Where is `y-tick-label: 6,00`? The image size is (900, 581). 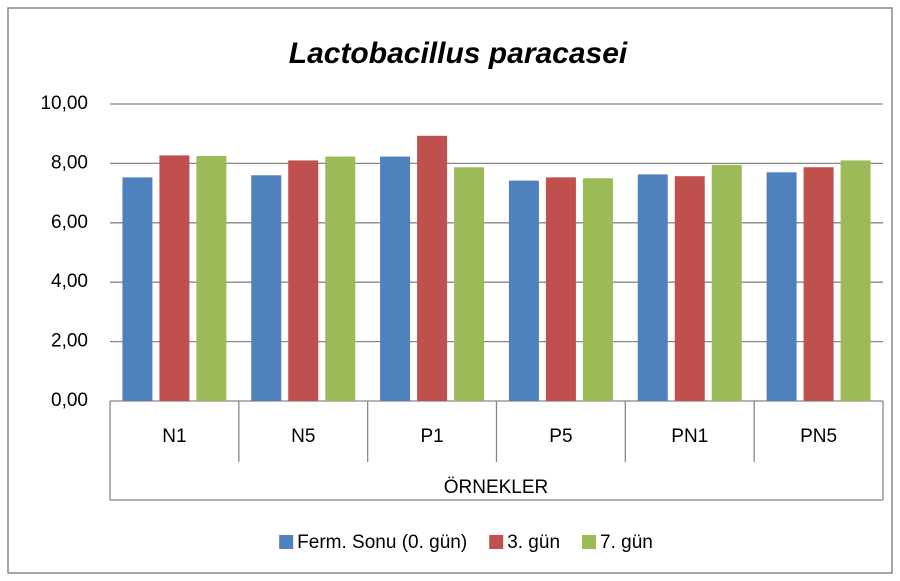 y-tick-label: 6,00 is located at coordinates (69, 222).